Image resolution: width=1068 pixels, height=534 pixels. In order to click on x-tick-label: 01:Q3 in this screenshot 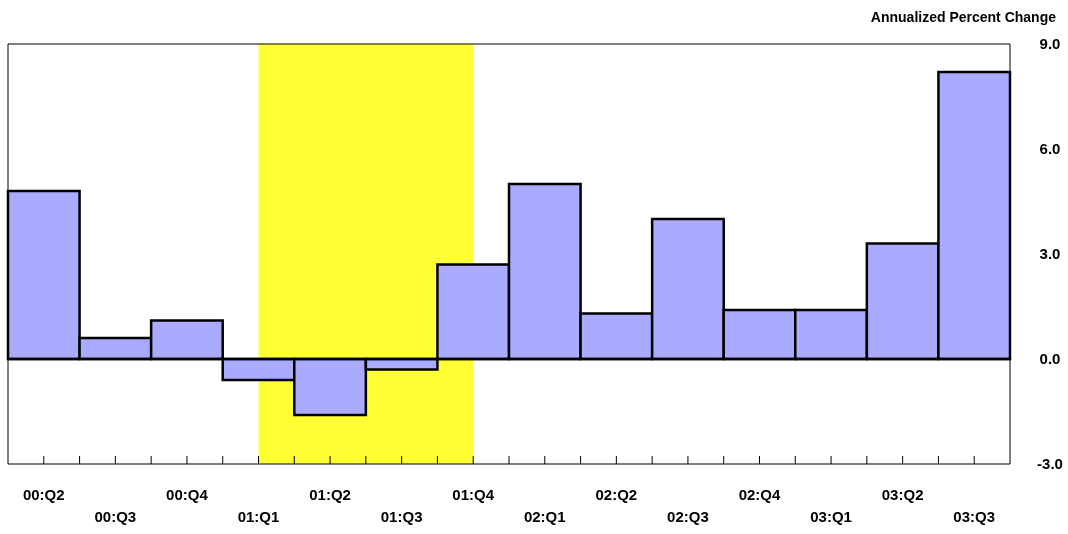, I will do `click(401, 516)`.